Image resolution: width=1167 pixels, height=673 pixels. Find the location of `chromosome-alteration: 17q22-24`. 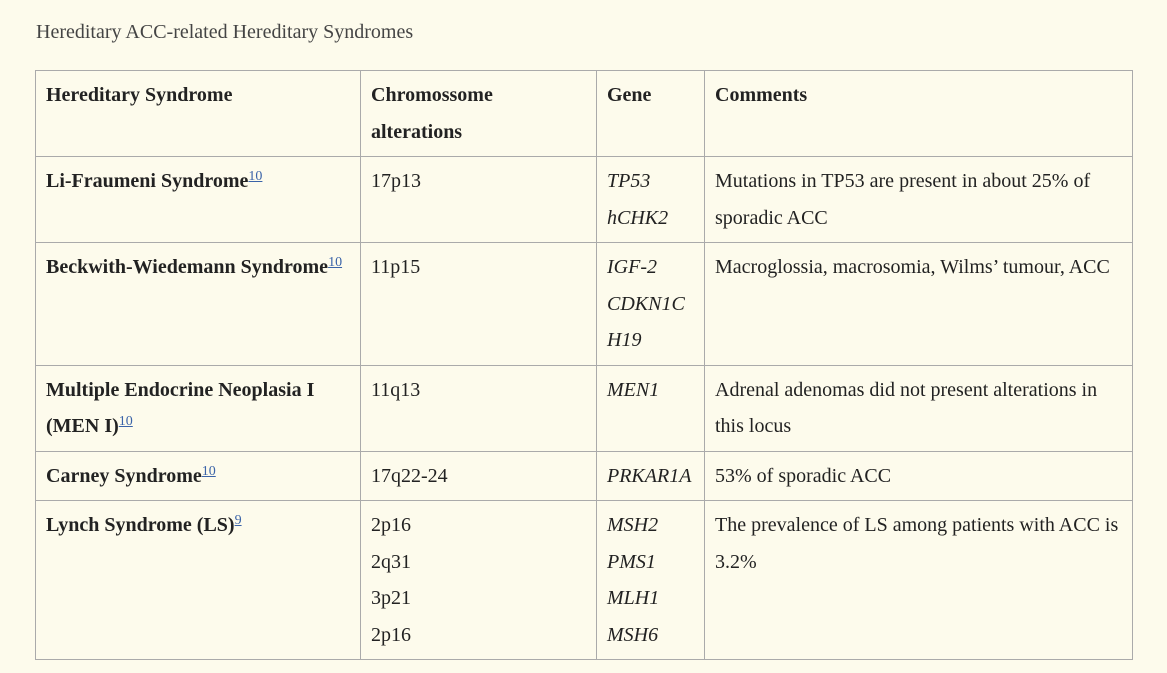

chromosome-alteration: 17q22-24 is located at coordinates (409, 475).